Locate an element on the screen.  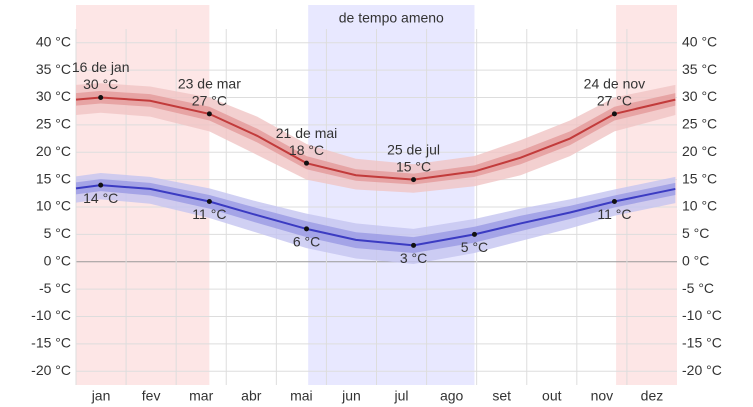
date-label: 21 de mai is located at coordinates (306, 133).